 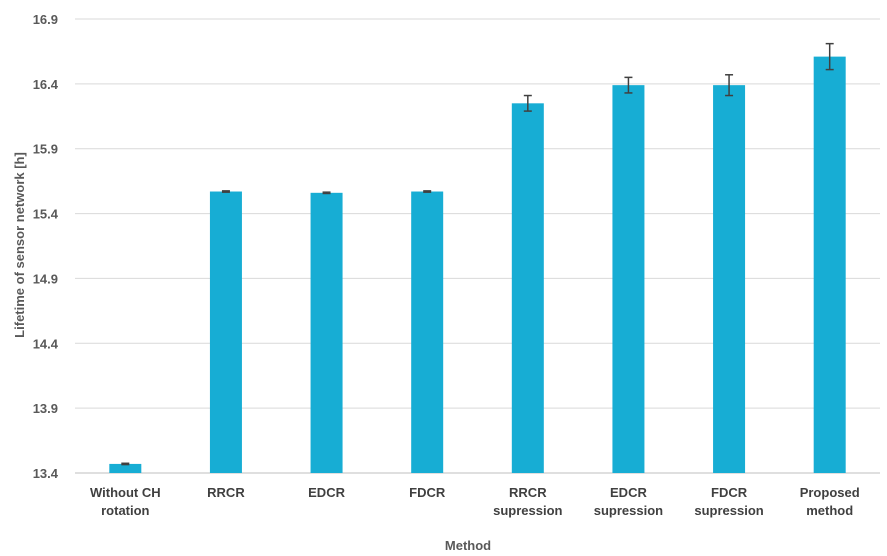 What do you see at coordinates (830, 492) in the screenshot?
I see `x-category-line-7-0: Proposed` at bounding box center [830, 492].